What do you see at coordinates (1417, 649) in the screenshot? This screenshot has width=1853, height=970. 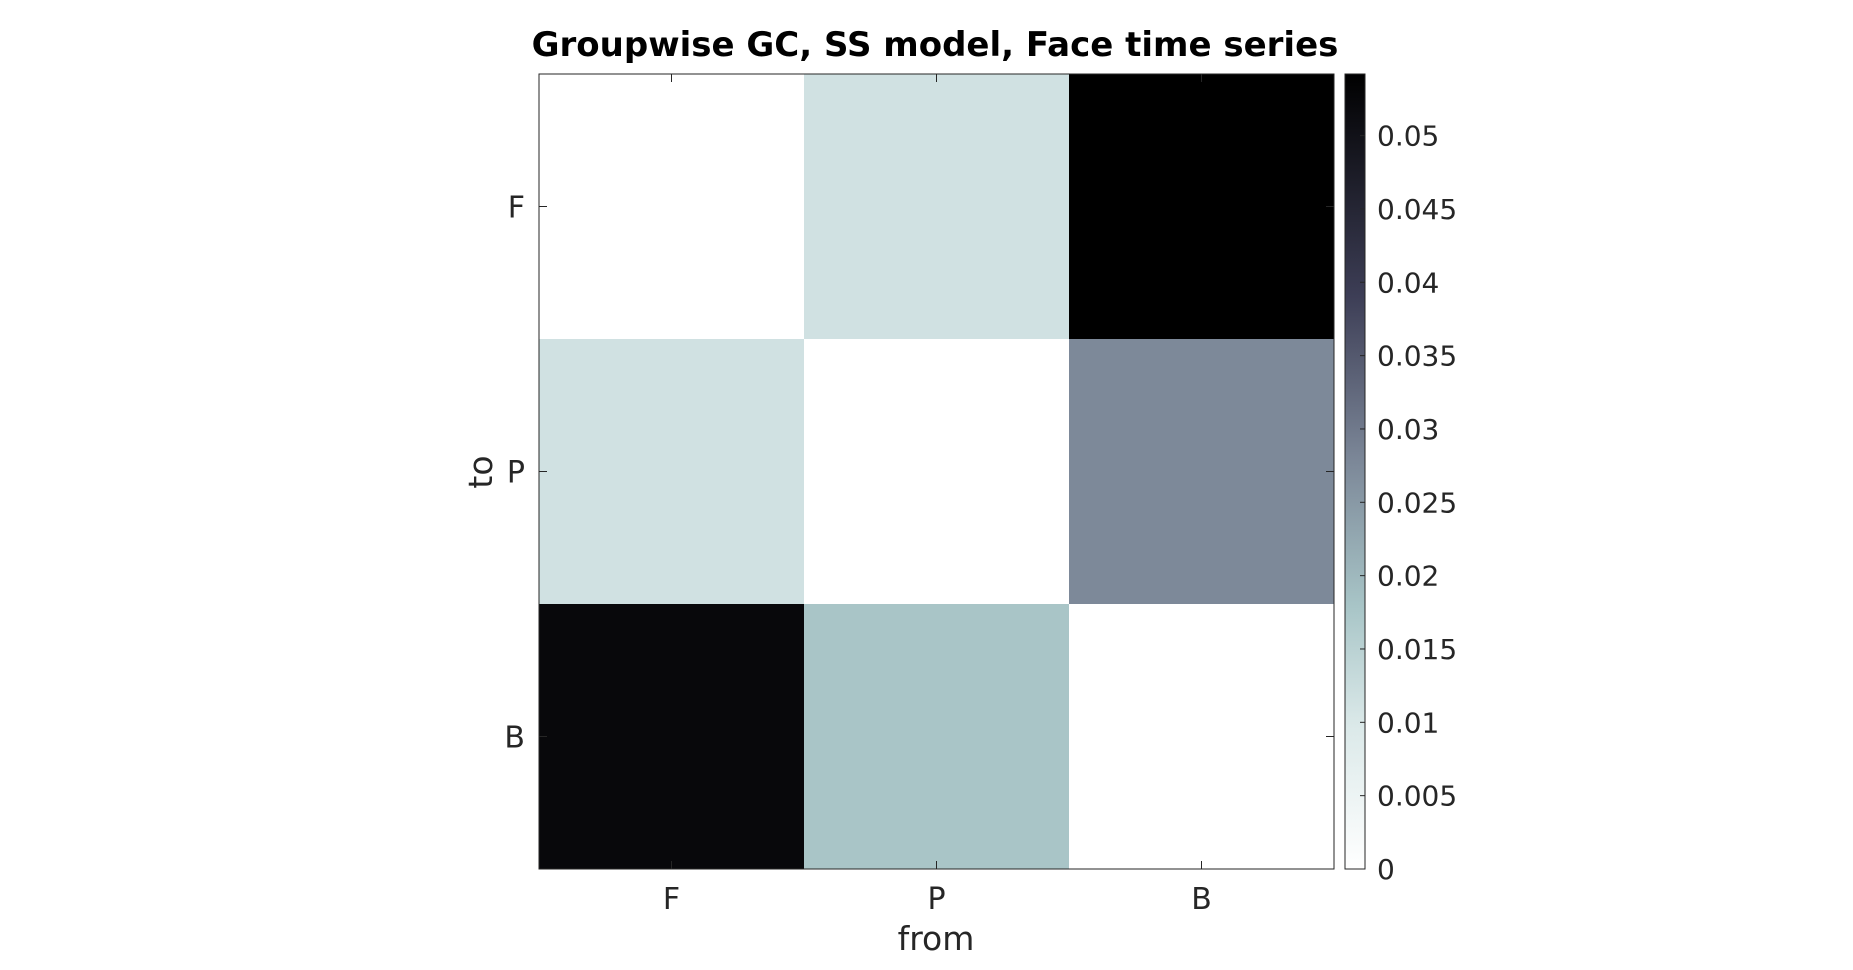 I see `colorbar-tick-label: 0.015` at bounding box center [1417, 649].